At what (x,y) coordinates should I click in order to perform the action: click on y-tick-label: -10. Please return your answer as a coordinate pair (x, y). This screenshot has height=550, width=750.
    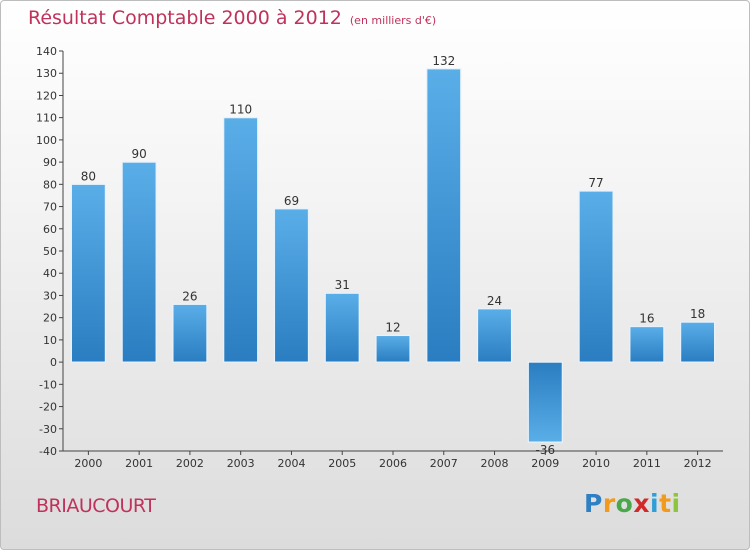
    Looking at the image, I should click on (48, 384).